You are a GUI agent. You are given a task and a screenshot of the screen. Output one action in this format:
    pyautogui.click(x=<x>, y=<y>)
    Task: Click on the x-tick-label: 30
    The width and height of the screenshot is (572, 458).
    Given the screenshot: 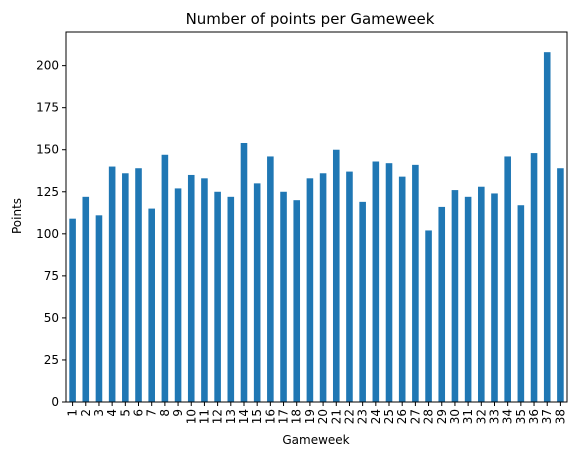 What is the action you would take?
    pyautogui.click(x=455, y=416)
    